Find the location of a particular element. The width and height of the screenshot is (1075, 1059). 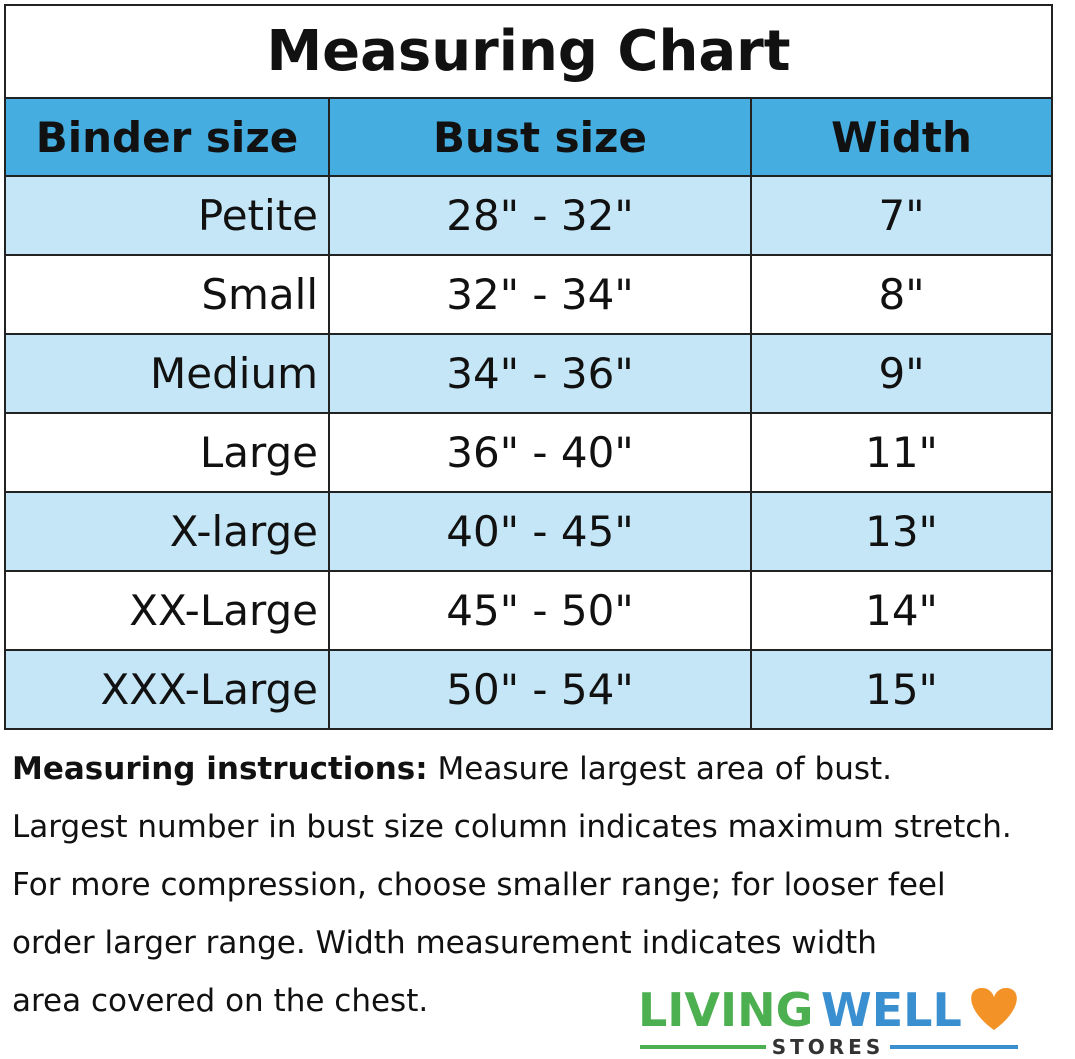

table-row: Small 32" - 34" 8" is located at coordinates (528, 295).